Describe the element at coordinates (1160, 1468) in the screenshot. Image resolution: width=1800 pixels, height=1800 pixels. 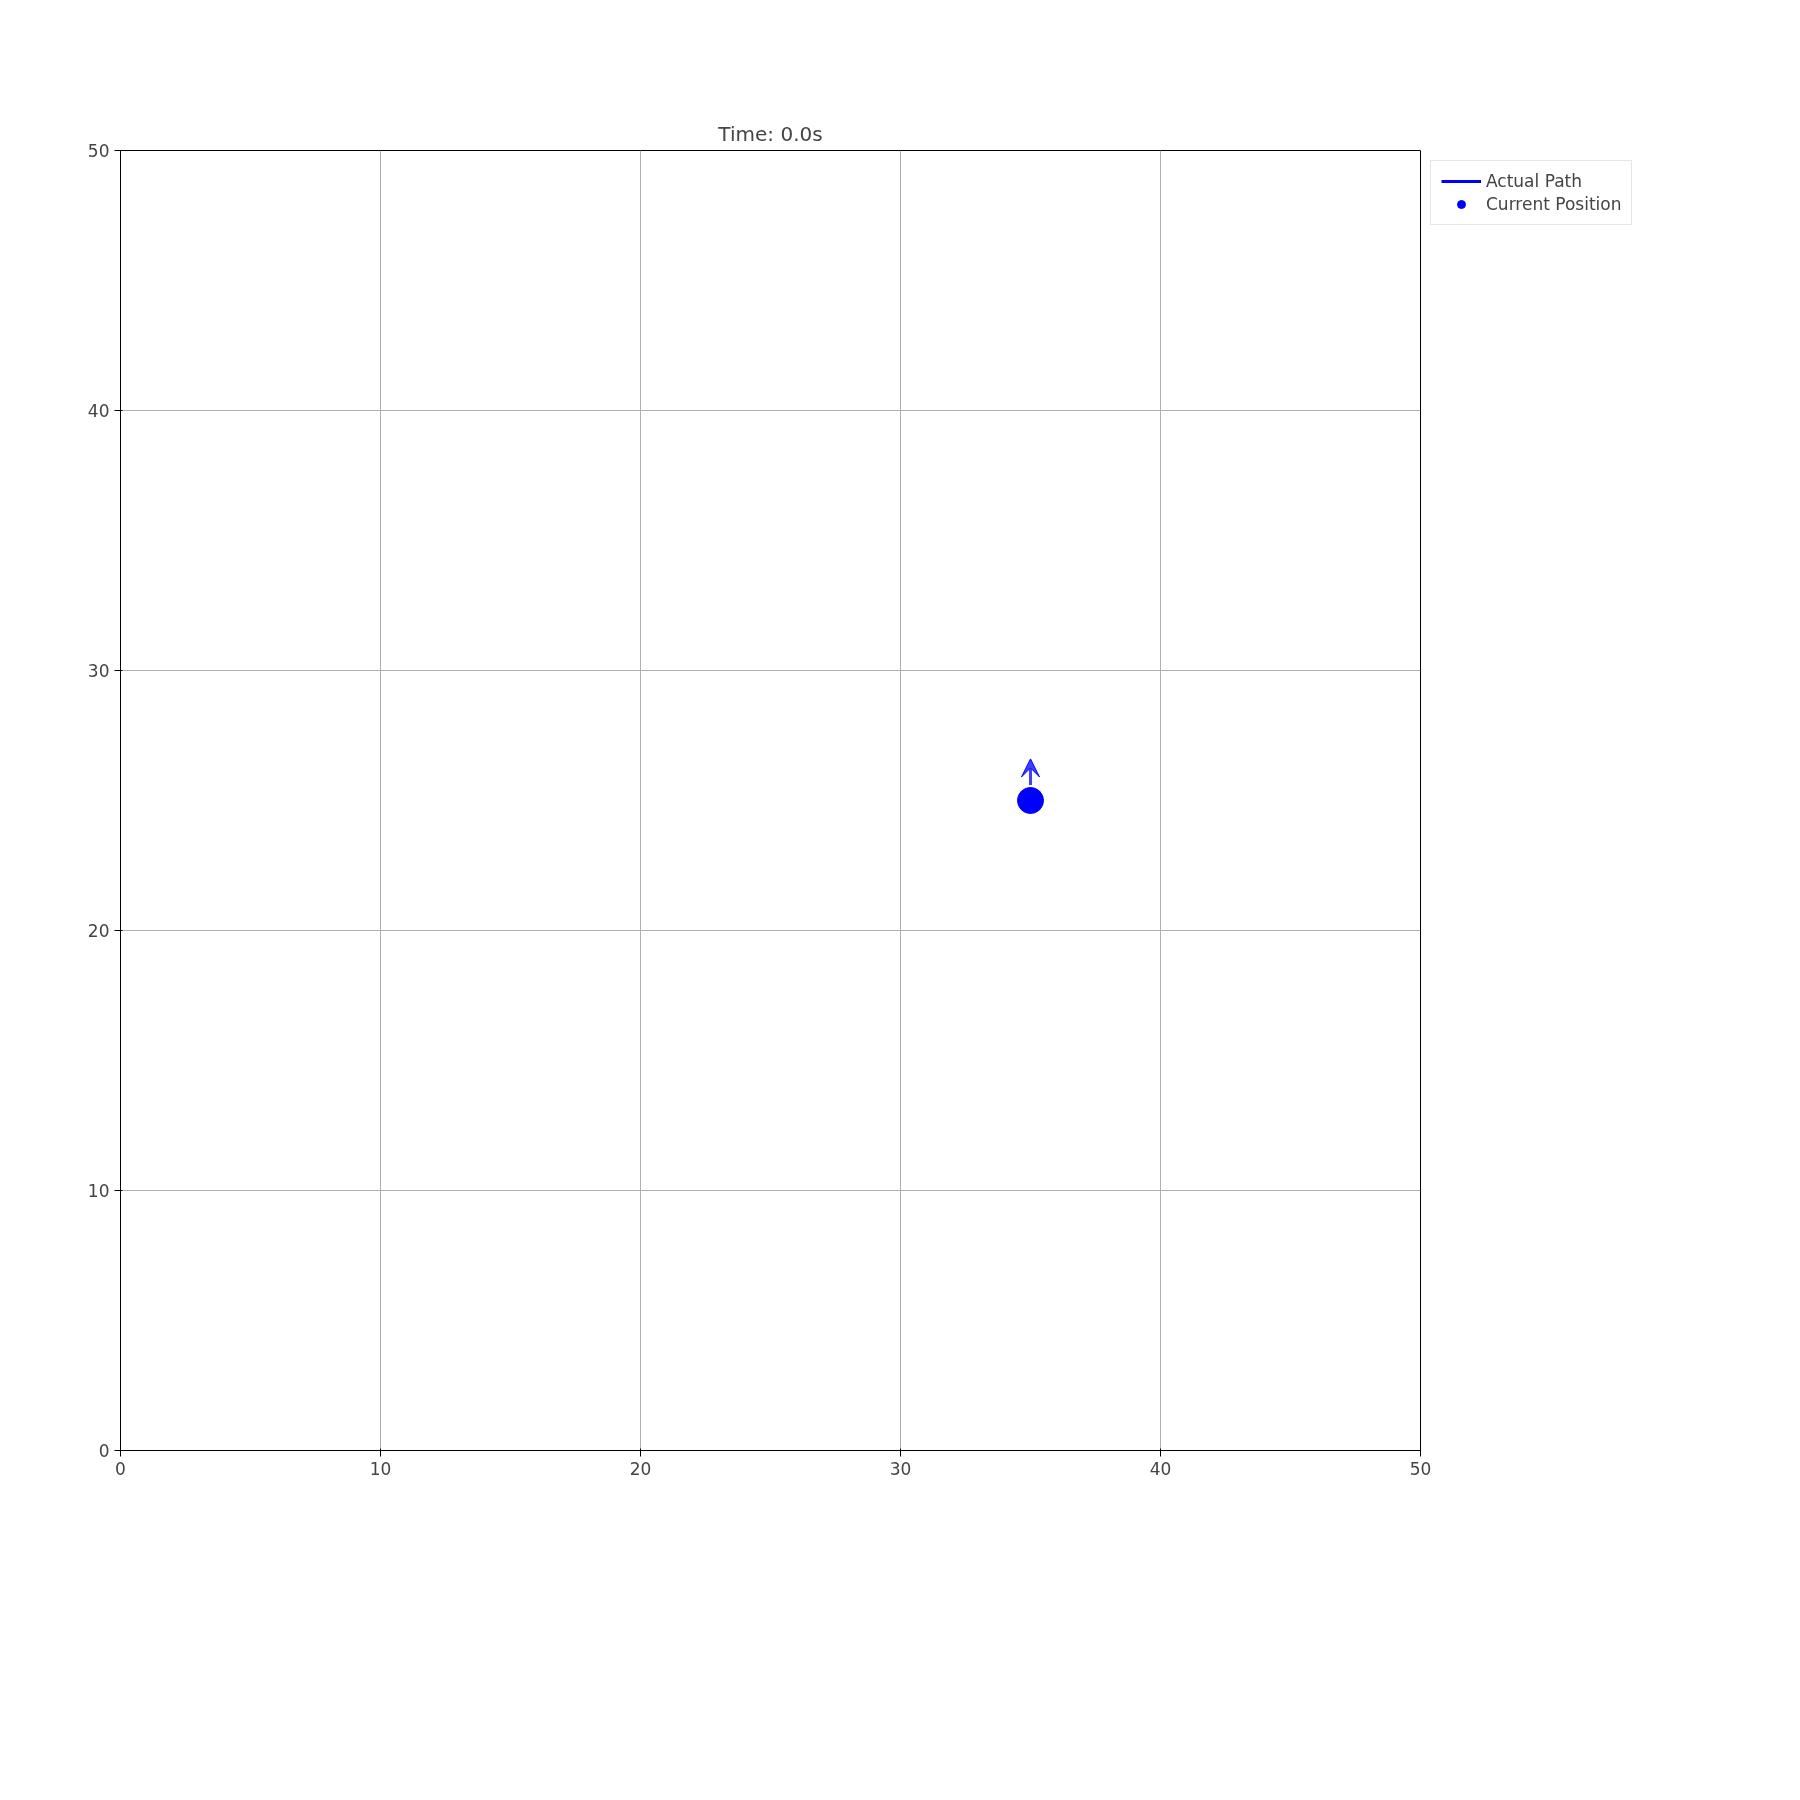
I see `x-tick-label: 40` at that location.